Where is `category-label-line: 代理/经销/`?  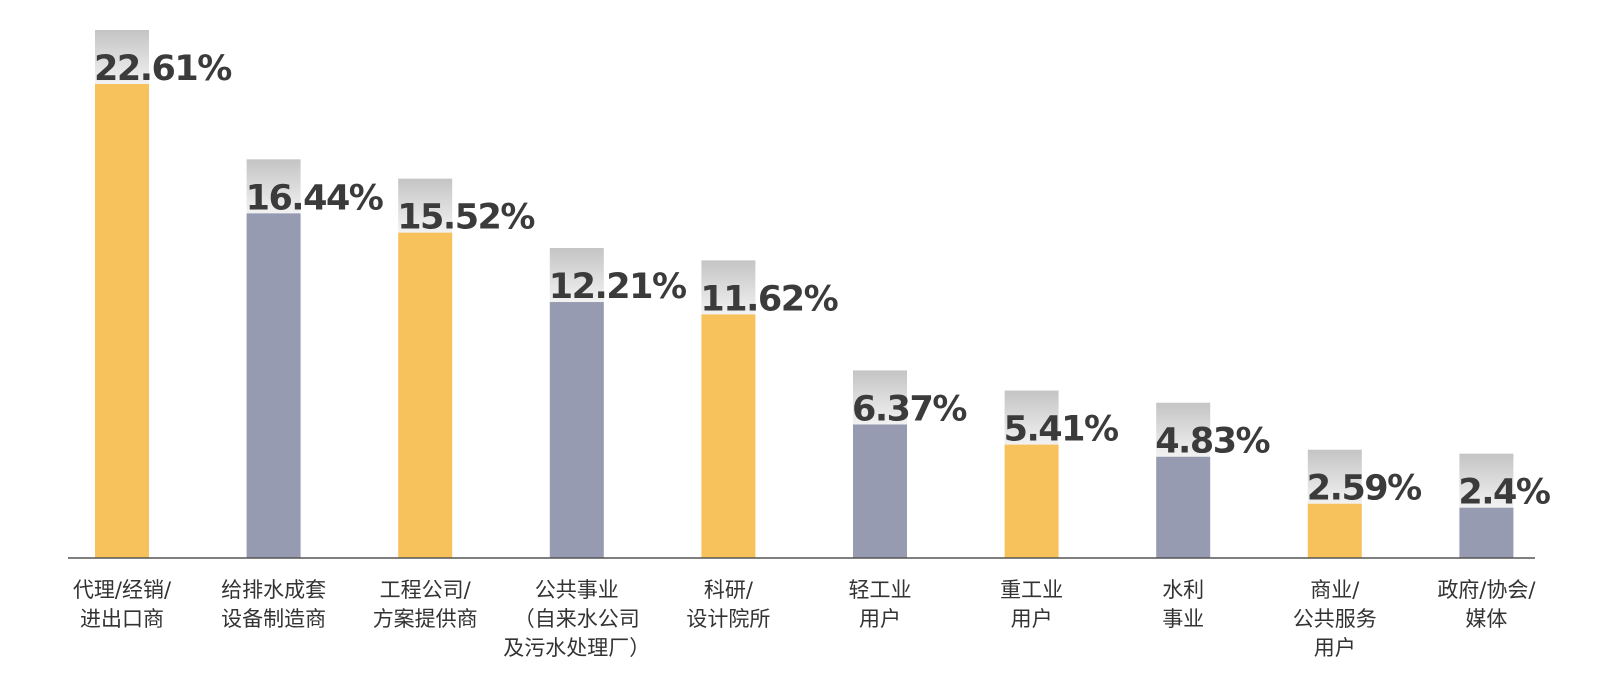 category-label-line: 代理/经销/ is located at coordinates (122, 590).